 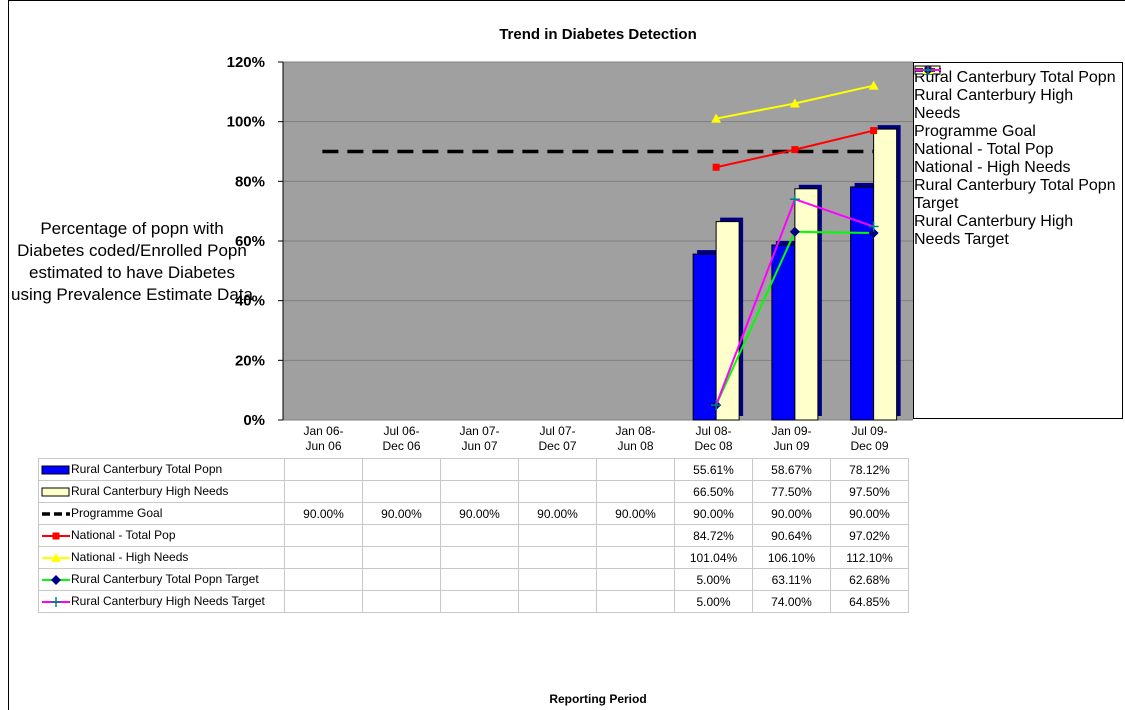 What do you see at coordinates (250, 181) in the screenshot?
I see `y-tick-label: 80%` at bounding box center [250, 181].